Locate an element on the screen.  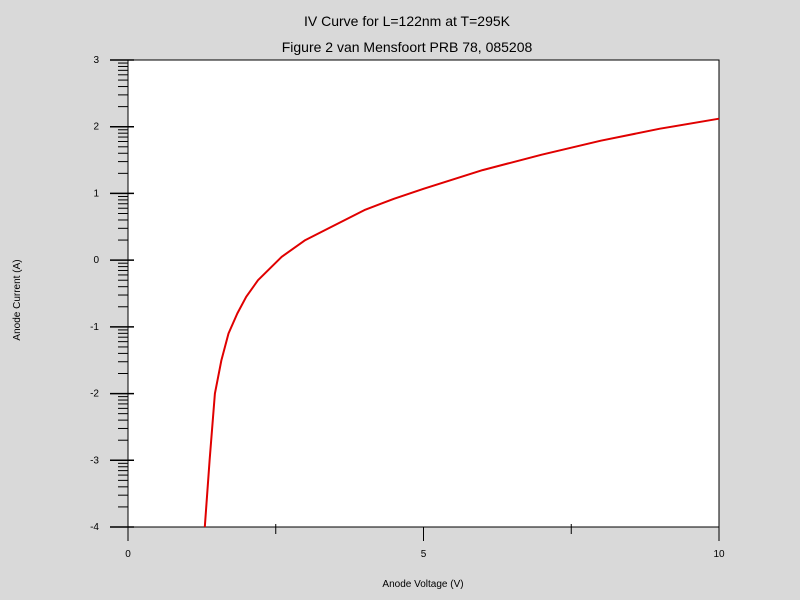
y-tick-label: -1 is located at coordinates (94, 327).